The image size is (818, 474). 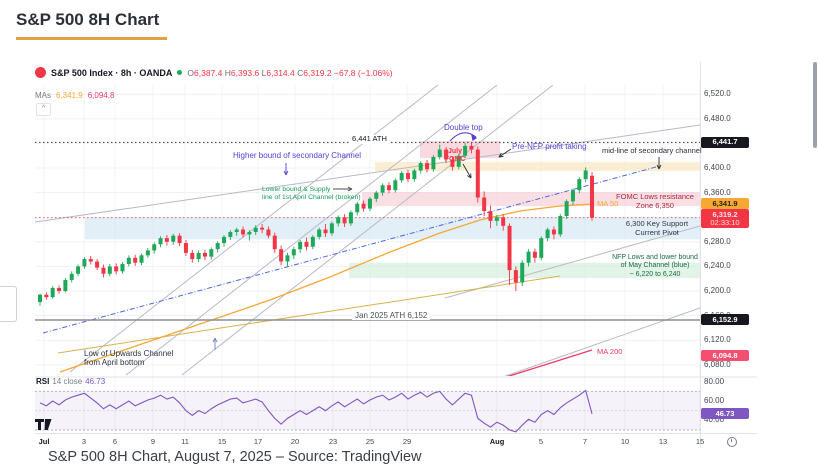 What do you see at coordinates (714, 381) in the screenshot?
I see `rsi-axis-label: 80.00` at bounding box center [714, 381].